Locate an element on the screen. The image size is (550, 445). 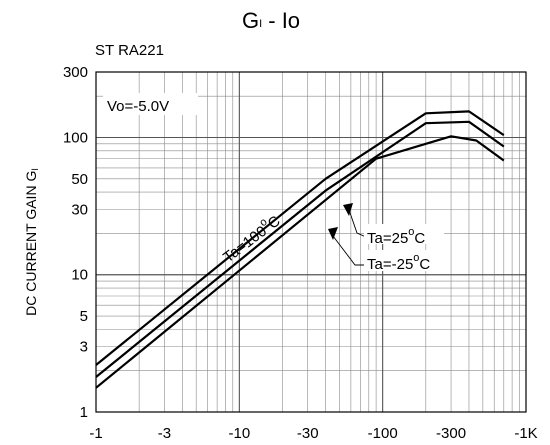
series-label-ta100: Ta=100oC is located at coordinates (251, 237).